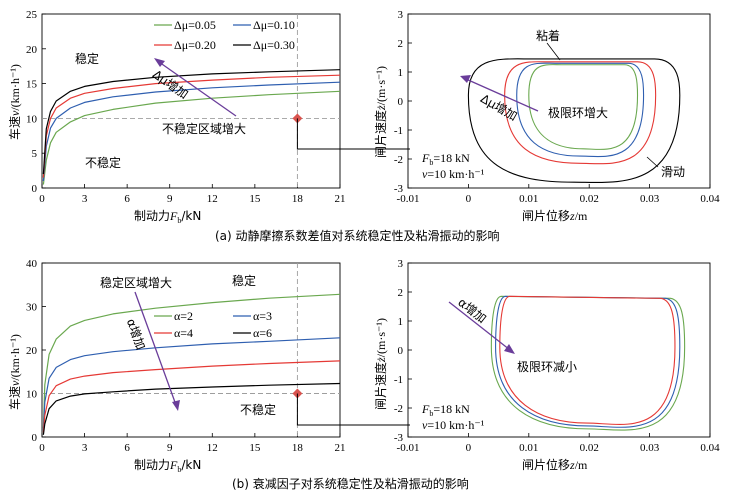 The height and width of the screenshot is (493, 729). Describe the element at coordinates (195, 25) in the screenshot. I see `legend-entry: Δμ=0.05` at that location.